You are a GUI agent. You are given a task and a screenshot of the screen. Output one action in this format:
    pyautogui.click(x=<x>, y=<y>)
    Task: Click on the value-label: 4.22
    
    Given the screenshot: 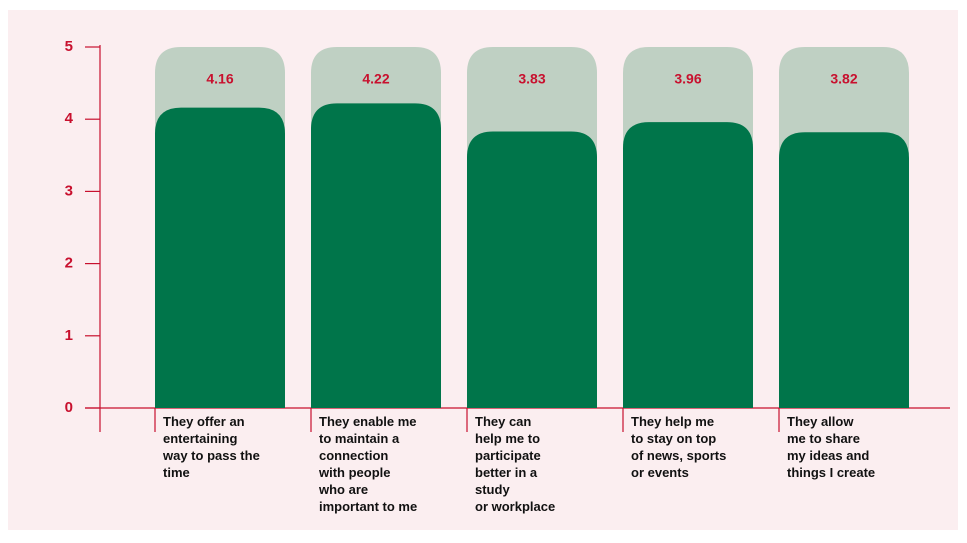 What is the action you would take?
    pyautogui.click(x=375, y=79)
    